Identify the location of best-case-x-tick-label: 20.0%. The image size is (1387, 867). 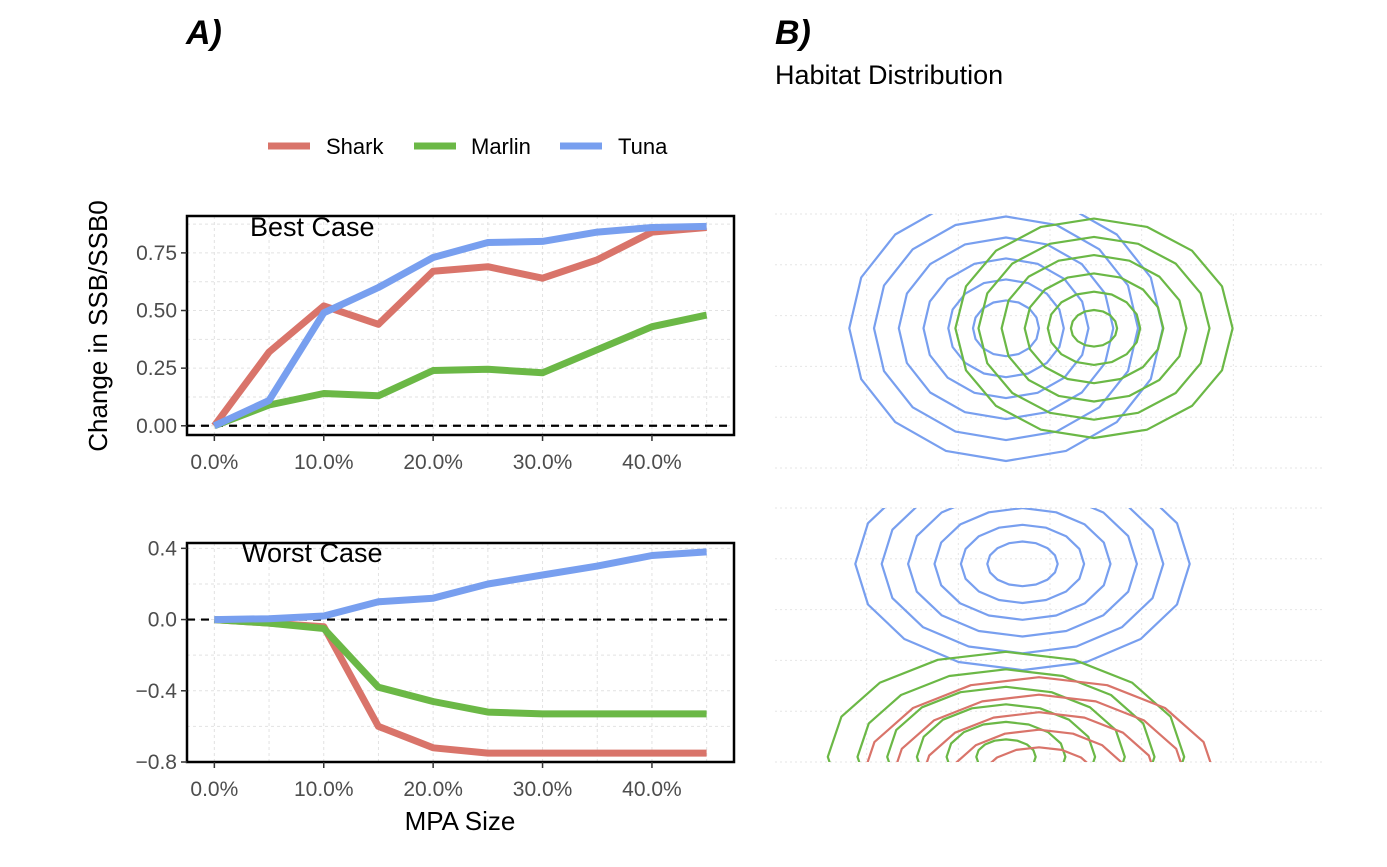
(433, 462).